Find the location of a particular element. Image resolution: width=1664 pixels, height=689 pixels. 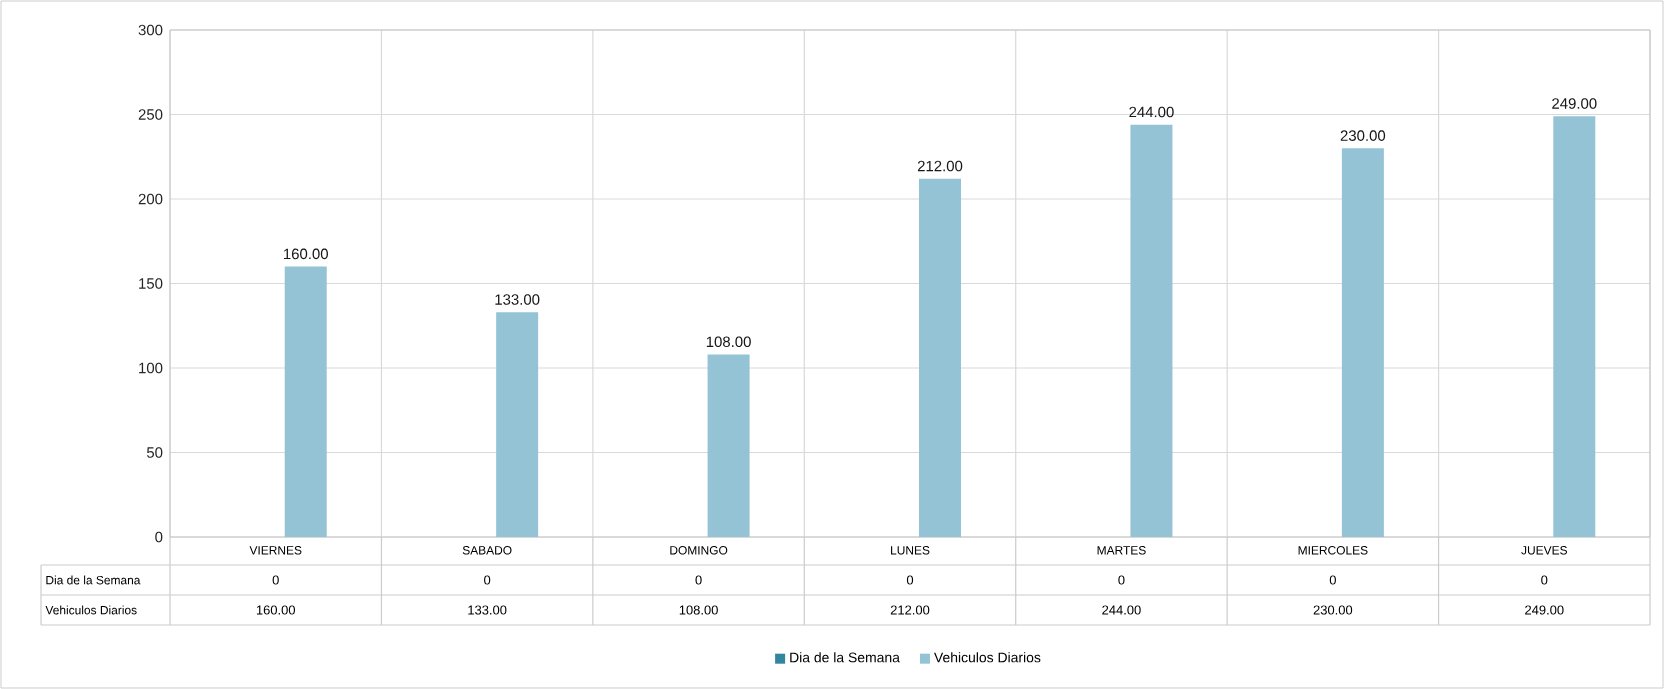

x-tick-label: MARTES is located at coordinates (1121, 550).